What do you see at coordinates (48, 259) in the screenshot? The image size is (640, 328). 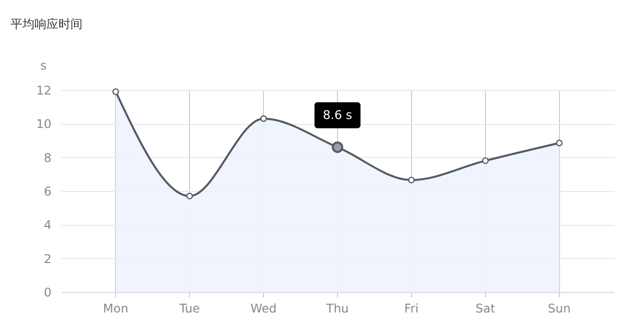 I see `y-tick-label: 2` at bounding box center [48, 259].